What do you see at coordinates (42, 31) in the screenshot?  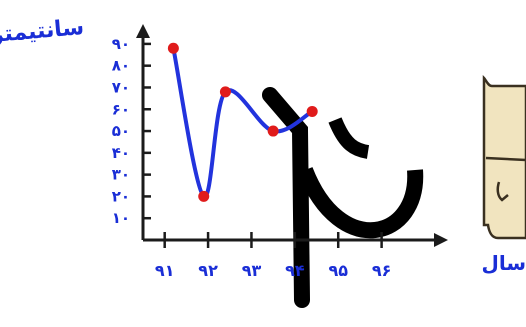 I see `y-axis-title: سانتیمتر` at bounding box center [42, 31].